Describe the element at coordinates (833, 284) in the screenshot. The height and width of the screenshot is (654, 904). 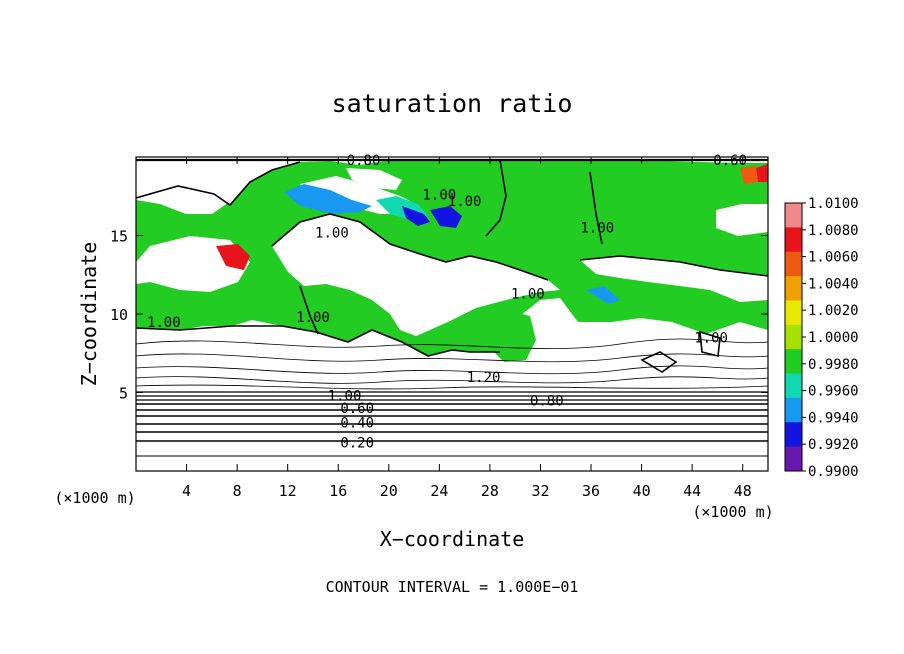
I see `colorbar-tick-label: 1.0040` at that location.